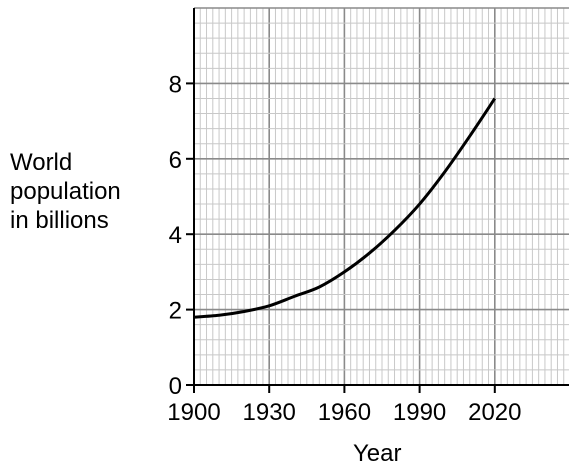 Image resolution: width=569 pixels, height=472 pixels. Describe the element at coordinates (41, 162) in the screenshot. I see `y-axis-label-line-1: World` at that location.